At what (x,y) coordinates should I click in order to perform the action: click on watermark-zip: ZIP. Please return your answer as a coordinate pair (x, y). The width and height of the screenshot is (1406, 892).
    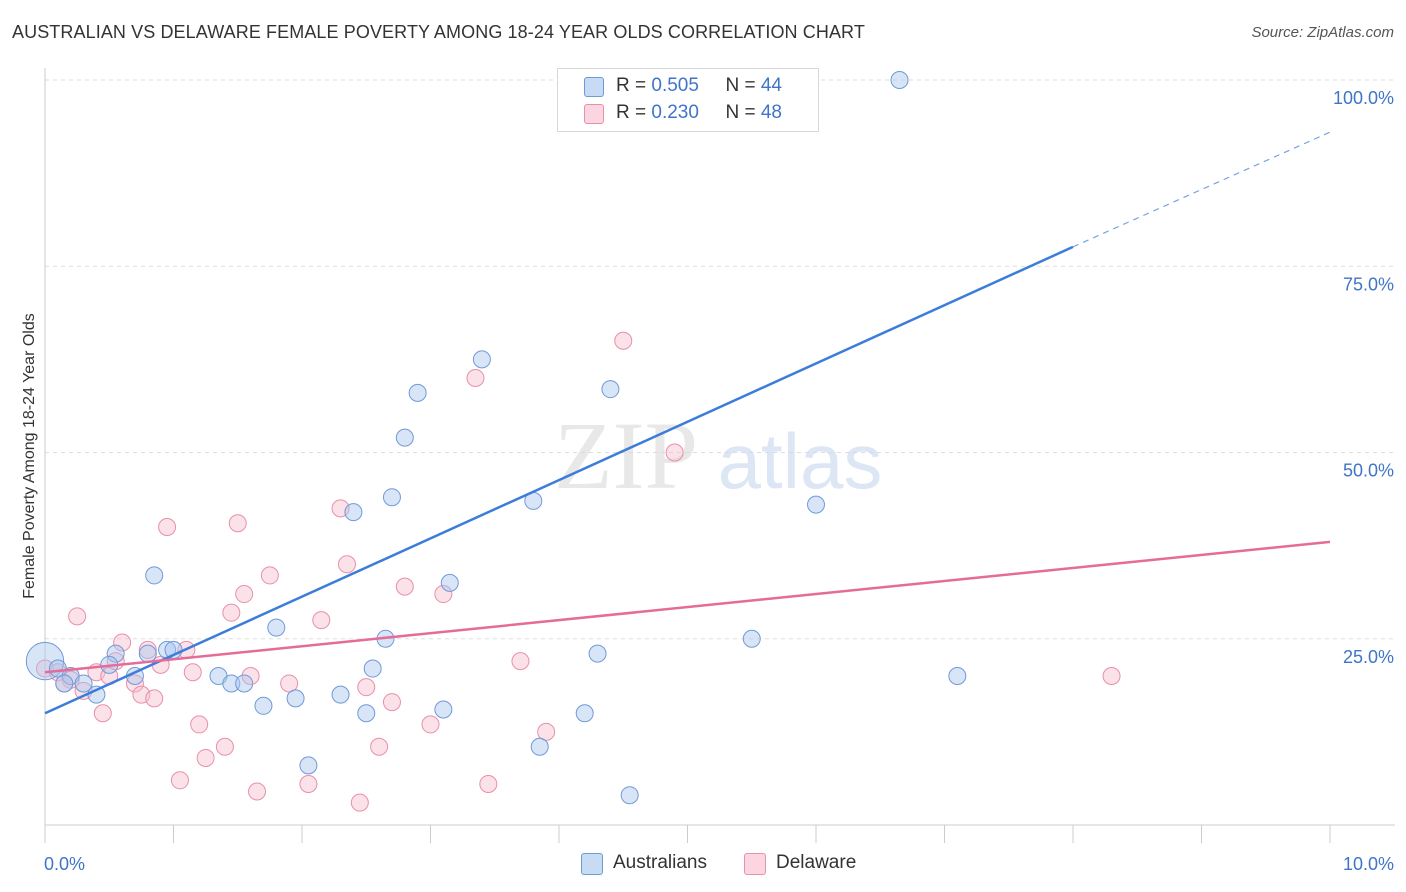
    Looking at the image, I should click on (626, 455).